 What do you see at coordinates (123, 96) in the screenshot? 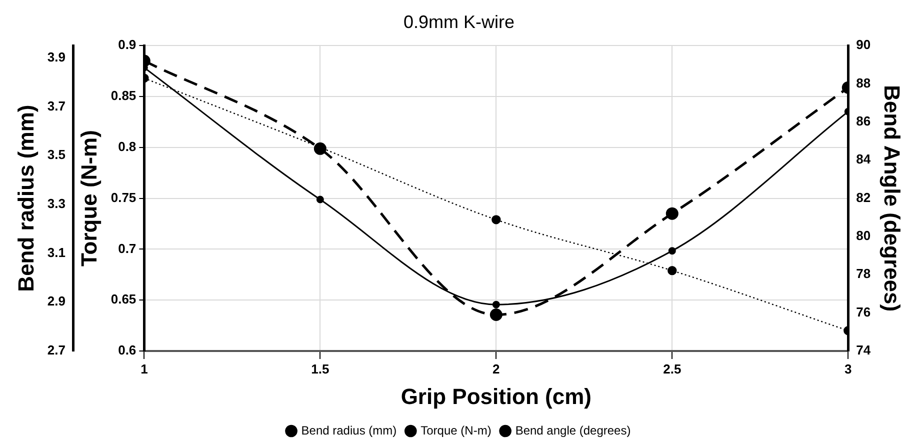
I see `y-tick-label: 0.85` at bounding box center [123, 96].